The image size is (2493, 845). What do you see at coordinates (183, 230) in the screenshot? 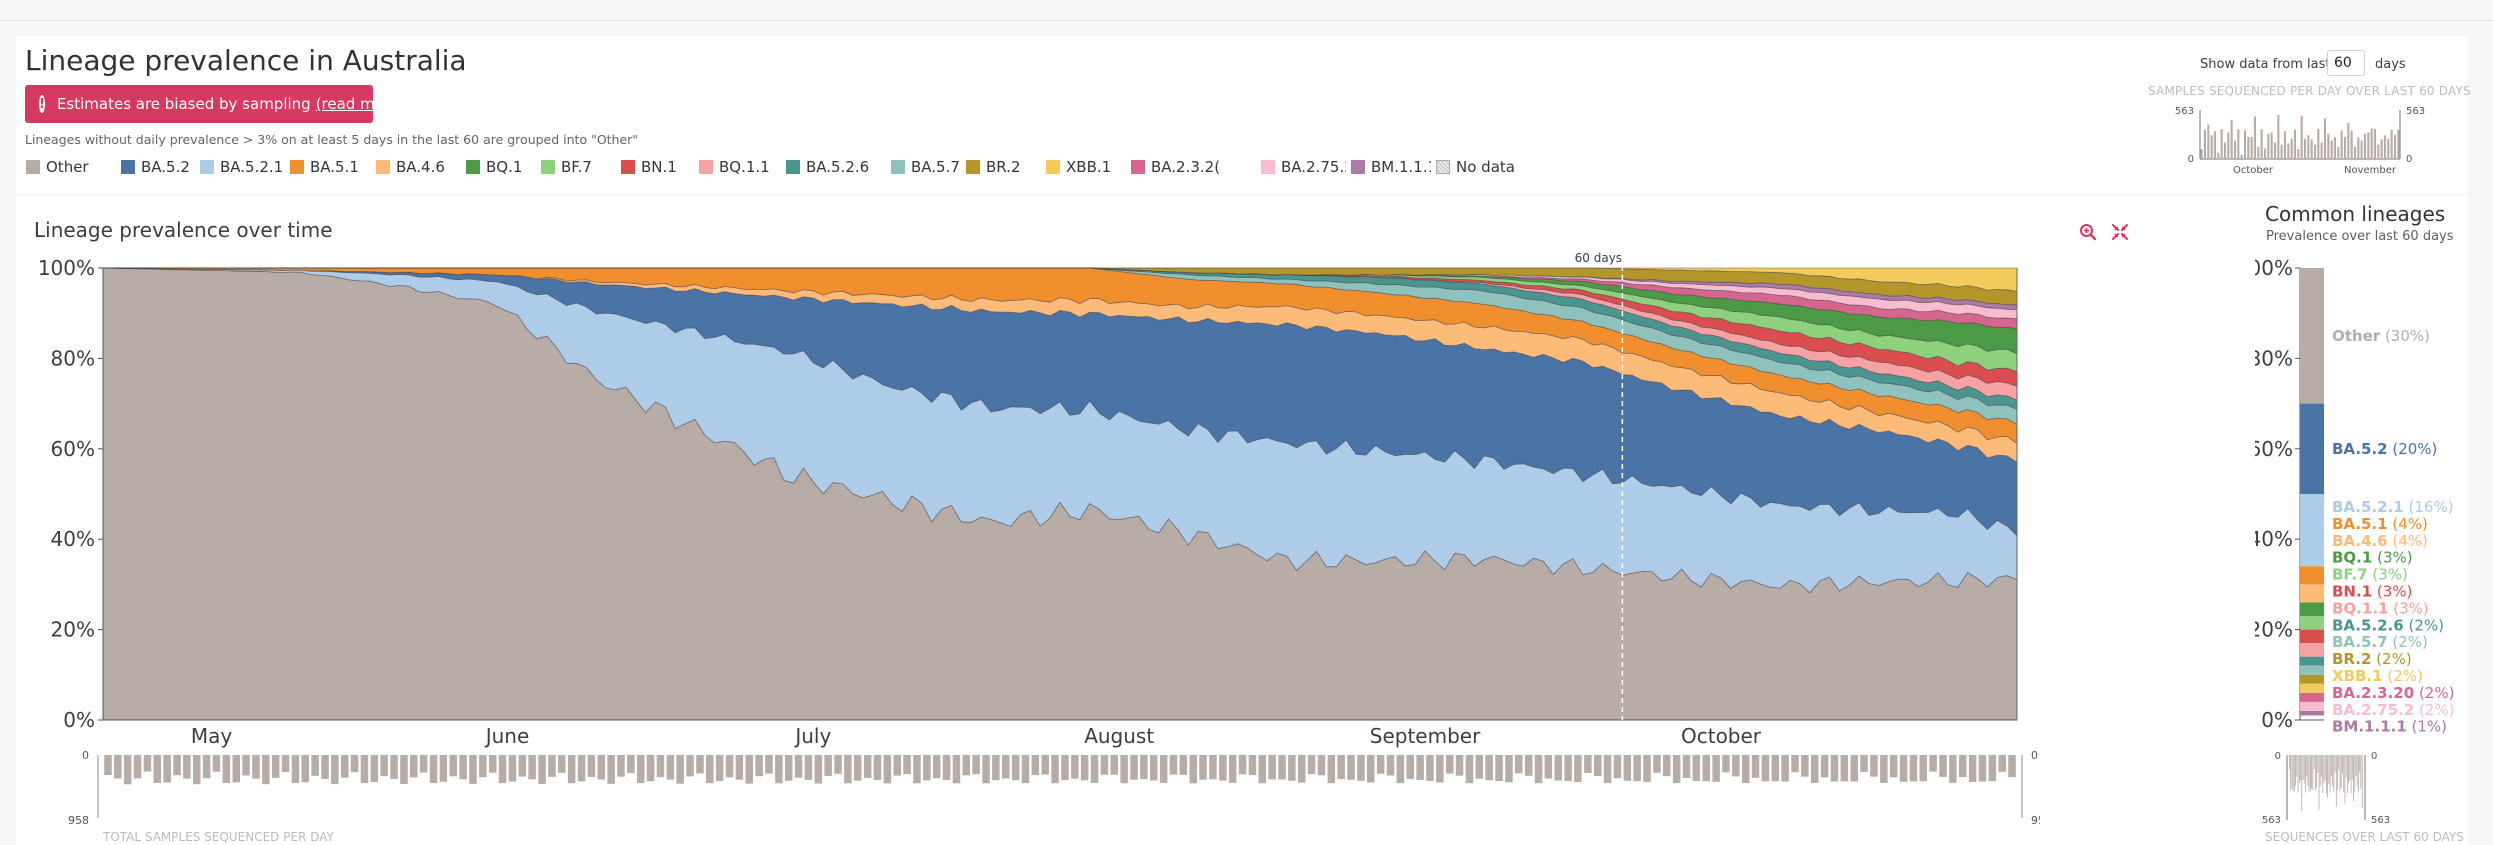
I see `chart-title: Lineage prevalence over time` at bounding box center [183, 230].